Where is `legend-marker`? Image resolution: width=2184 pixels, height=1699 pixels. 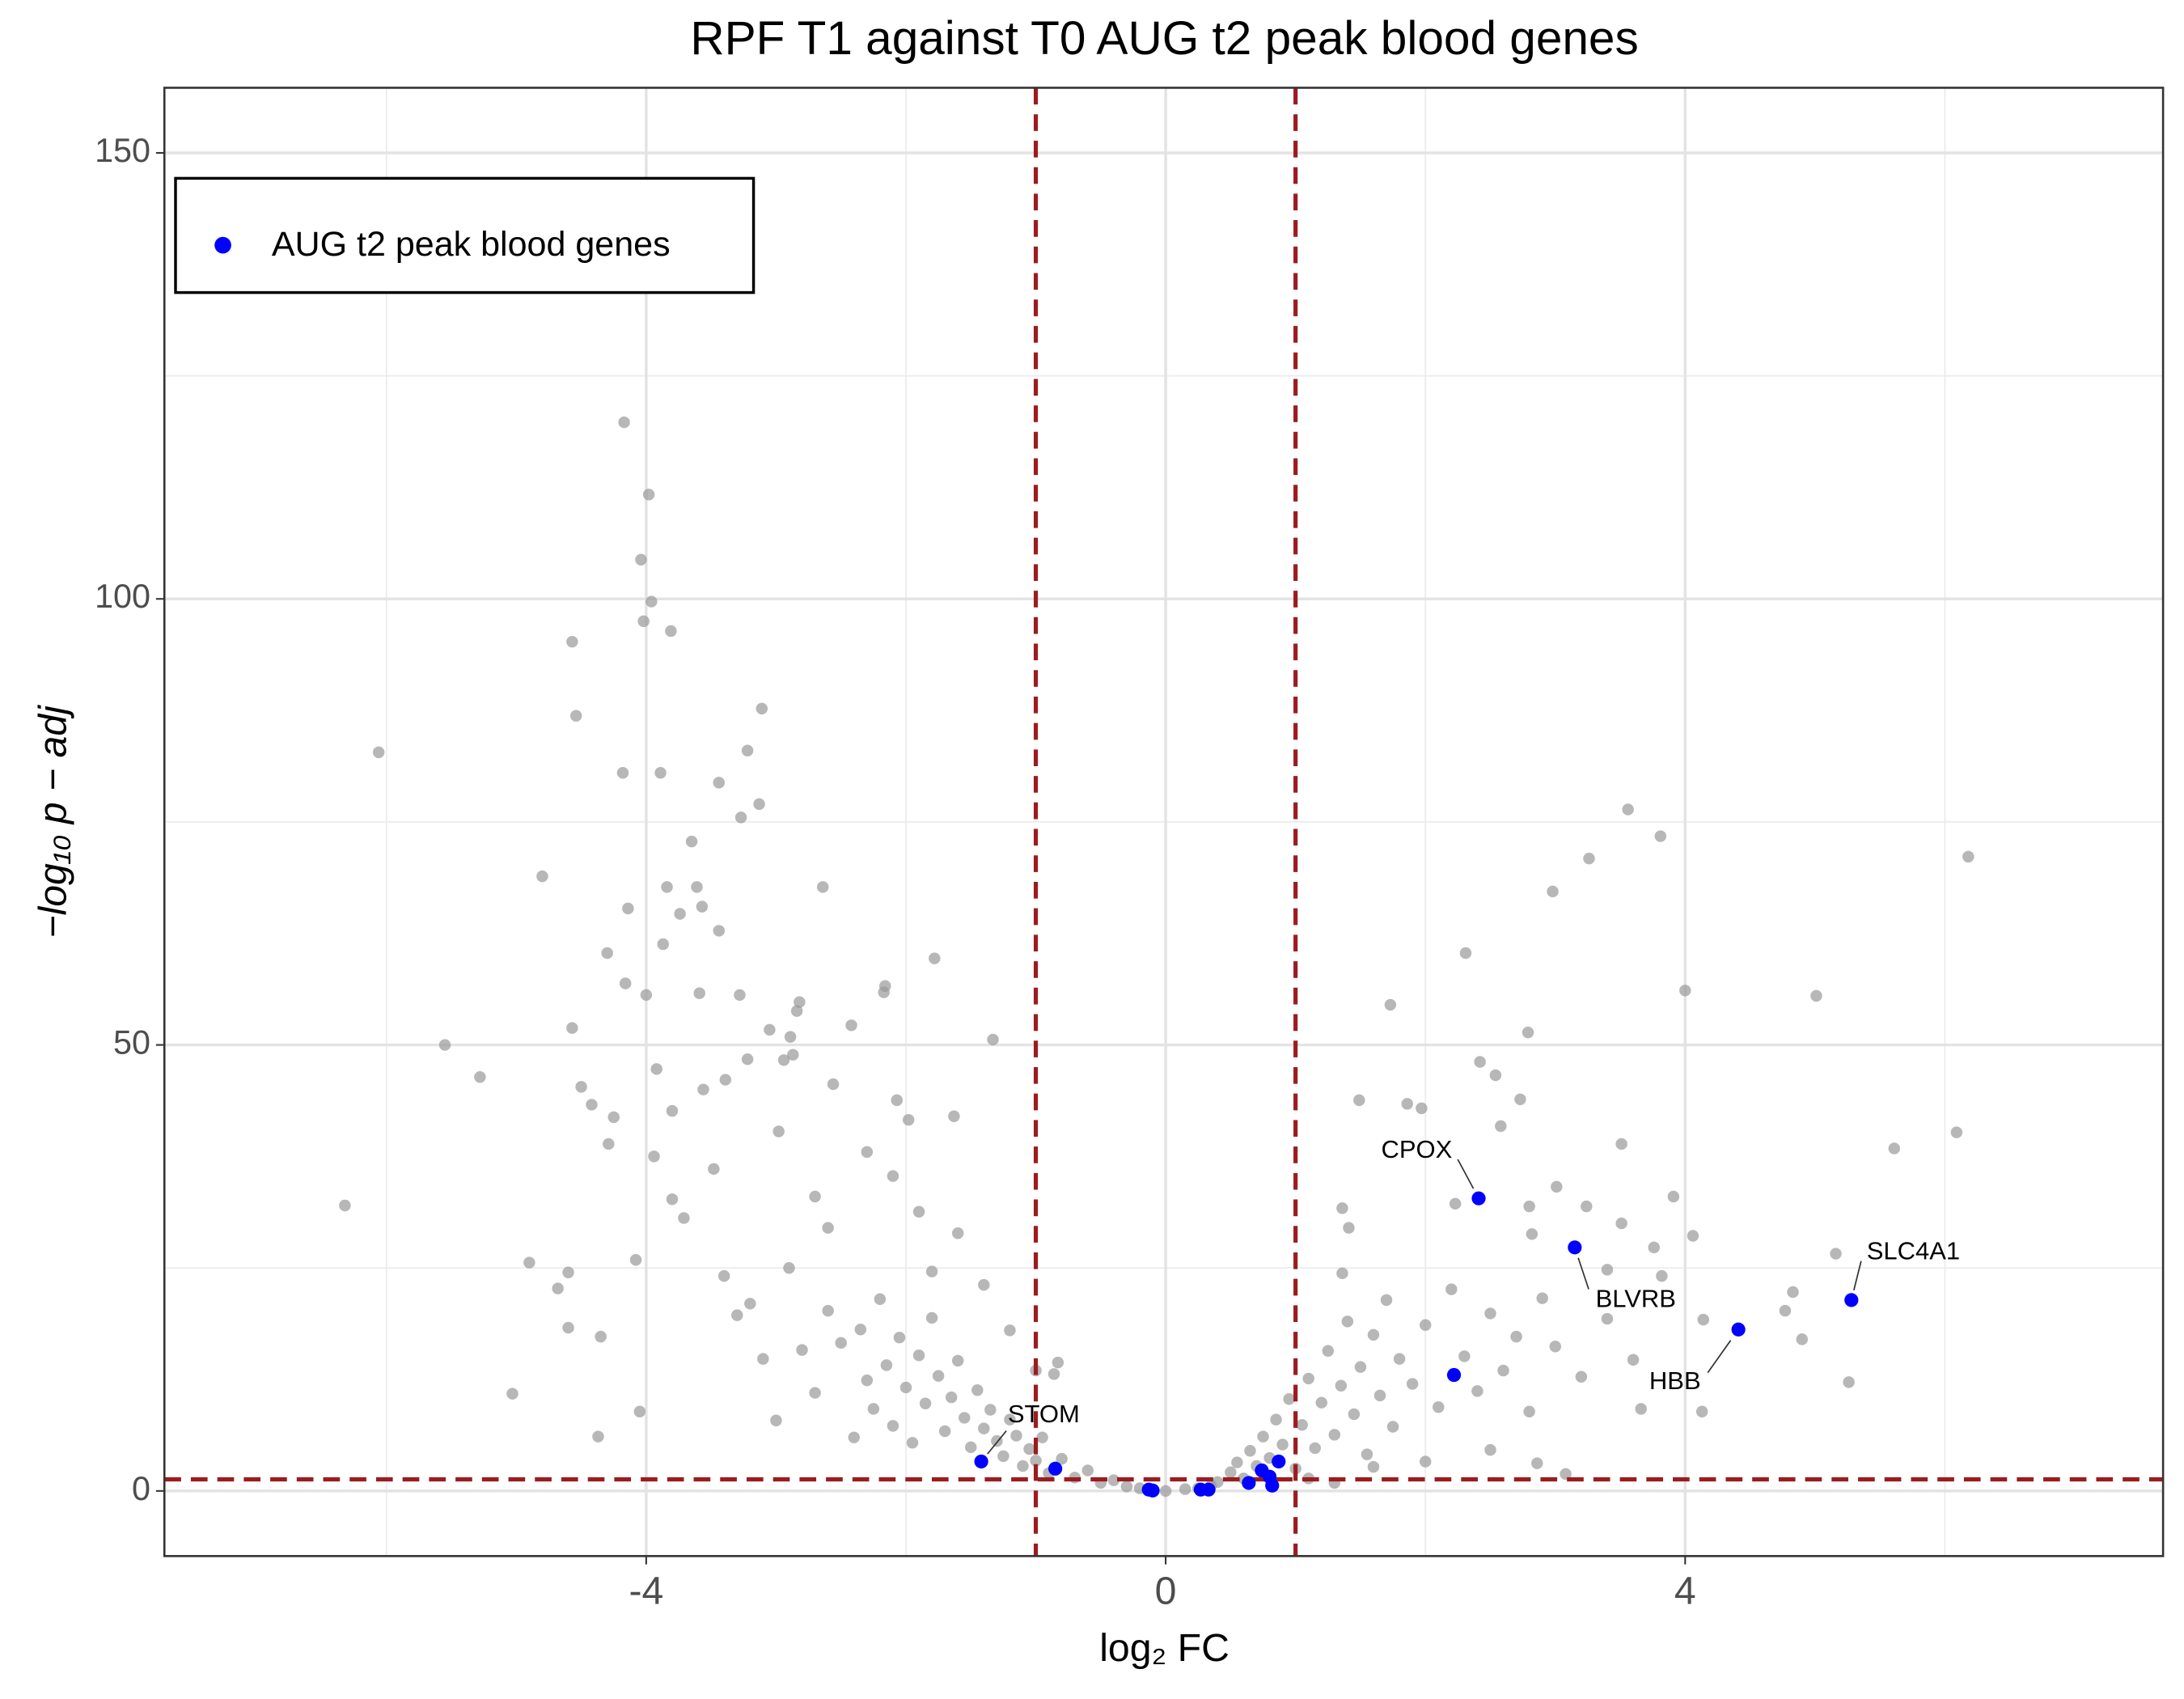 legend-marker is located at coordinates (223, 245).